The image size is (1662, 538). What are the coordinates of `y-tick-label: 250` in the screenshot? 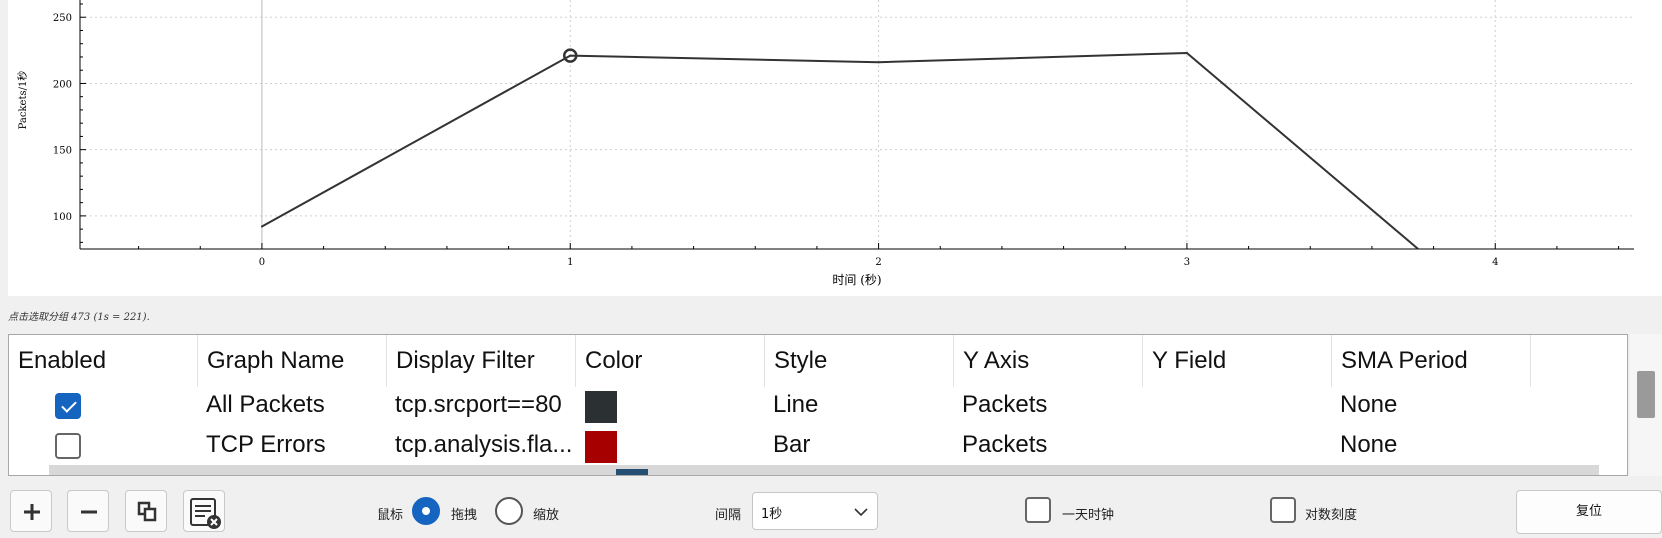 It's located at (62, 18).